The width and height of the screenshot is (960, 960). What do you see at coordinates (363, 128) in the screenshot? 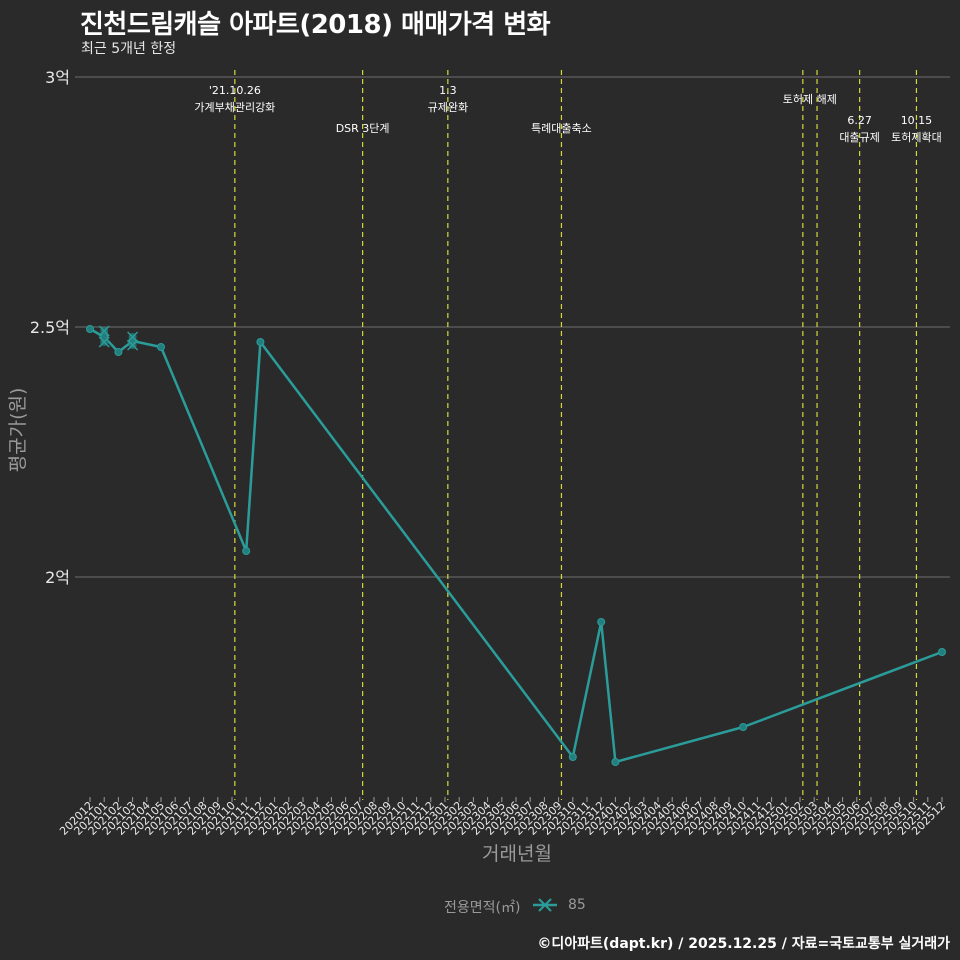
I see `event-label: DSR 3단계` at bounding box center [363, 128].